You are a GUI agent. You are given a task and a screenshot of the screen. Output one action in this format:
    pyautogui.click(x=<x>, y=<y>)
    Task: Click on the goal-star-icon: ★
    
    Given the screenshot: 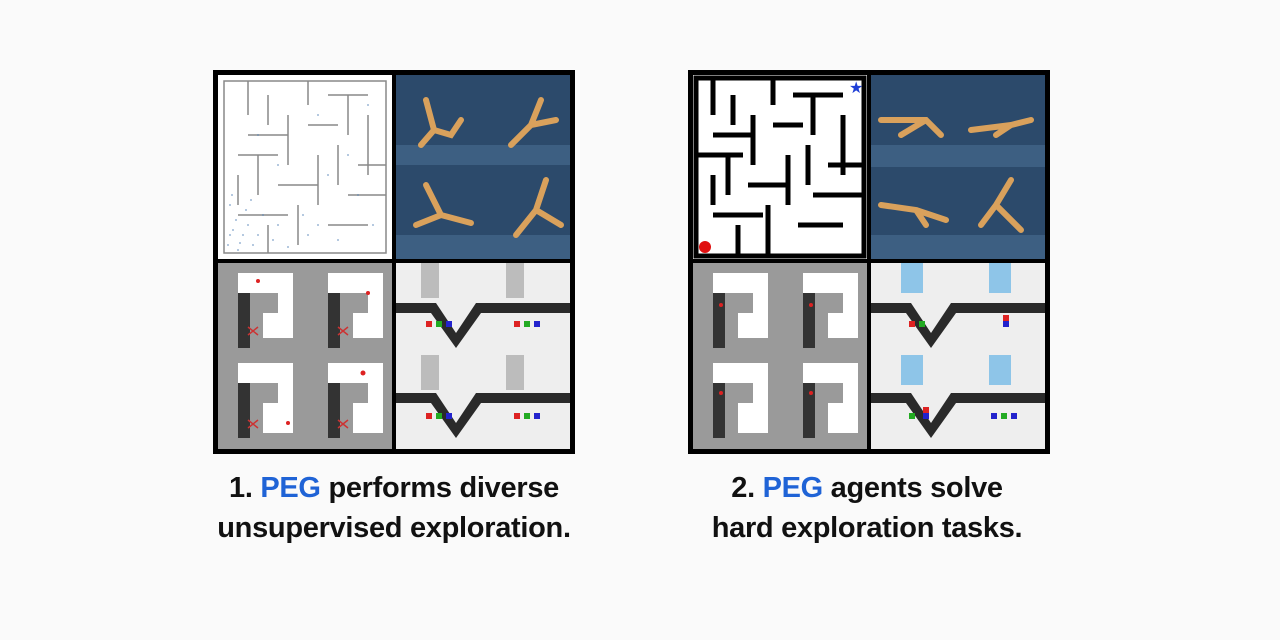 What is the action you would take?
    pyautogui.click(x=856, y=87)
    